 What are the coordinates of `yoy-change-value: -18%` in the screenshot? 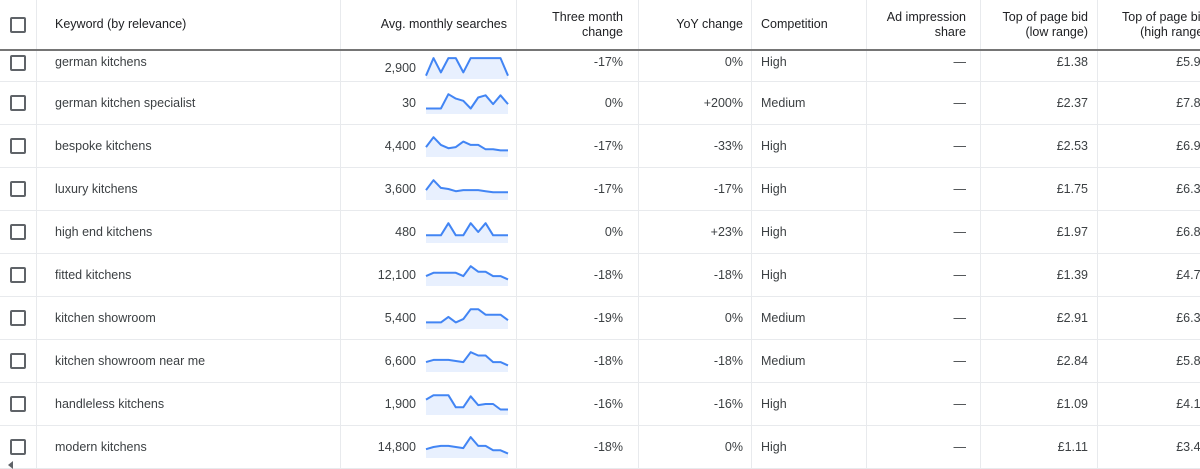 It's located at (728, 275).